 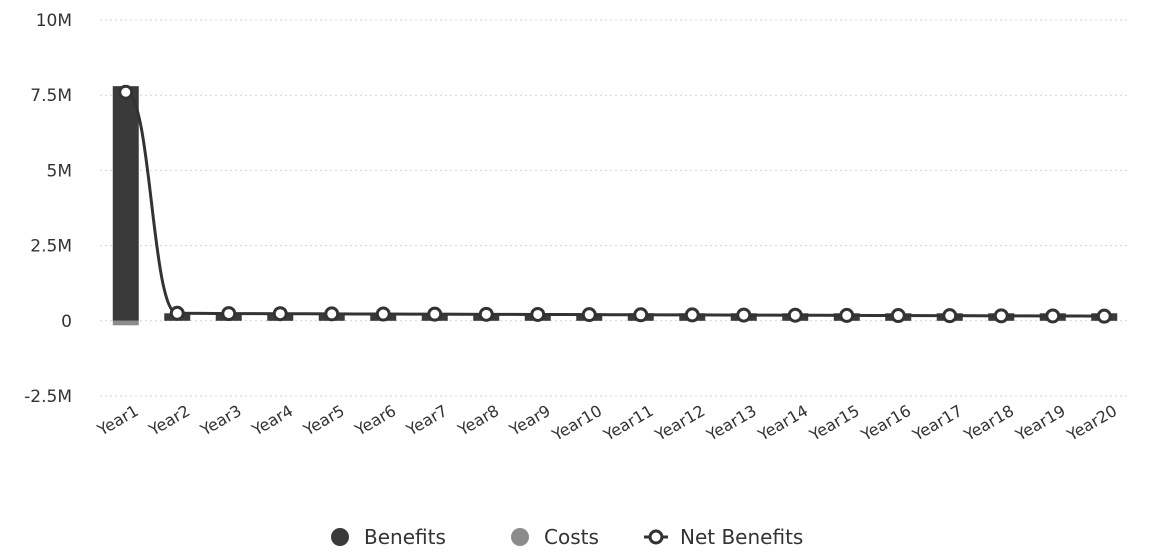 What do you see at coordinates (54, 21) in the screenshot?
I see `y-tick-label: 10M` at bounding box center [54, 21].